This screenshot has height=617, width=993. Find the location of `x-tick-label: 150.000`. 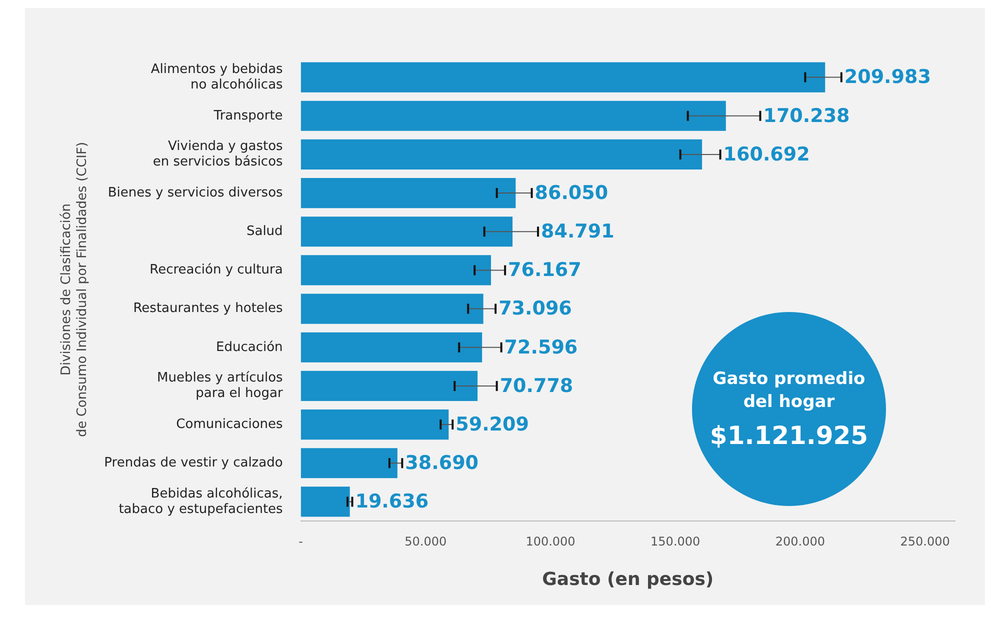

x-tick-label: 150.000 is located at coordinates (675, 541).